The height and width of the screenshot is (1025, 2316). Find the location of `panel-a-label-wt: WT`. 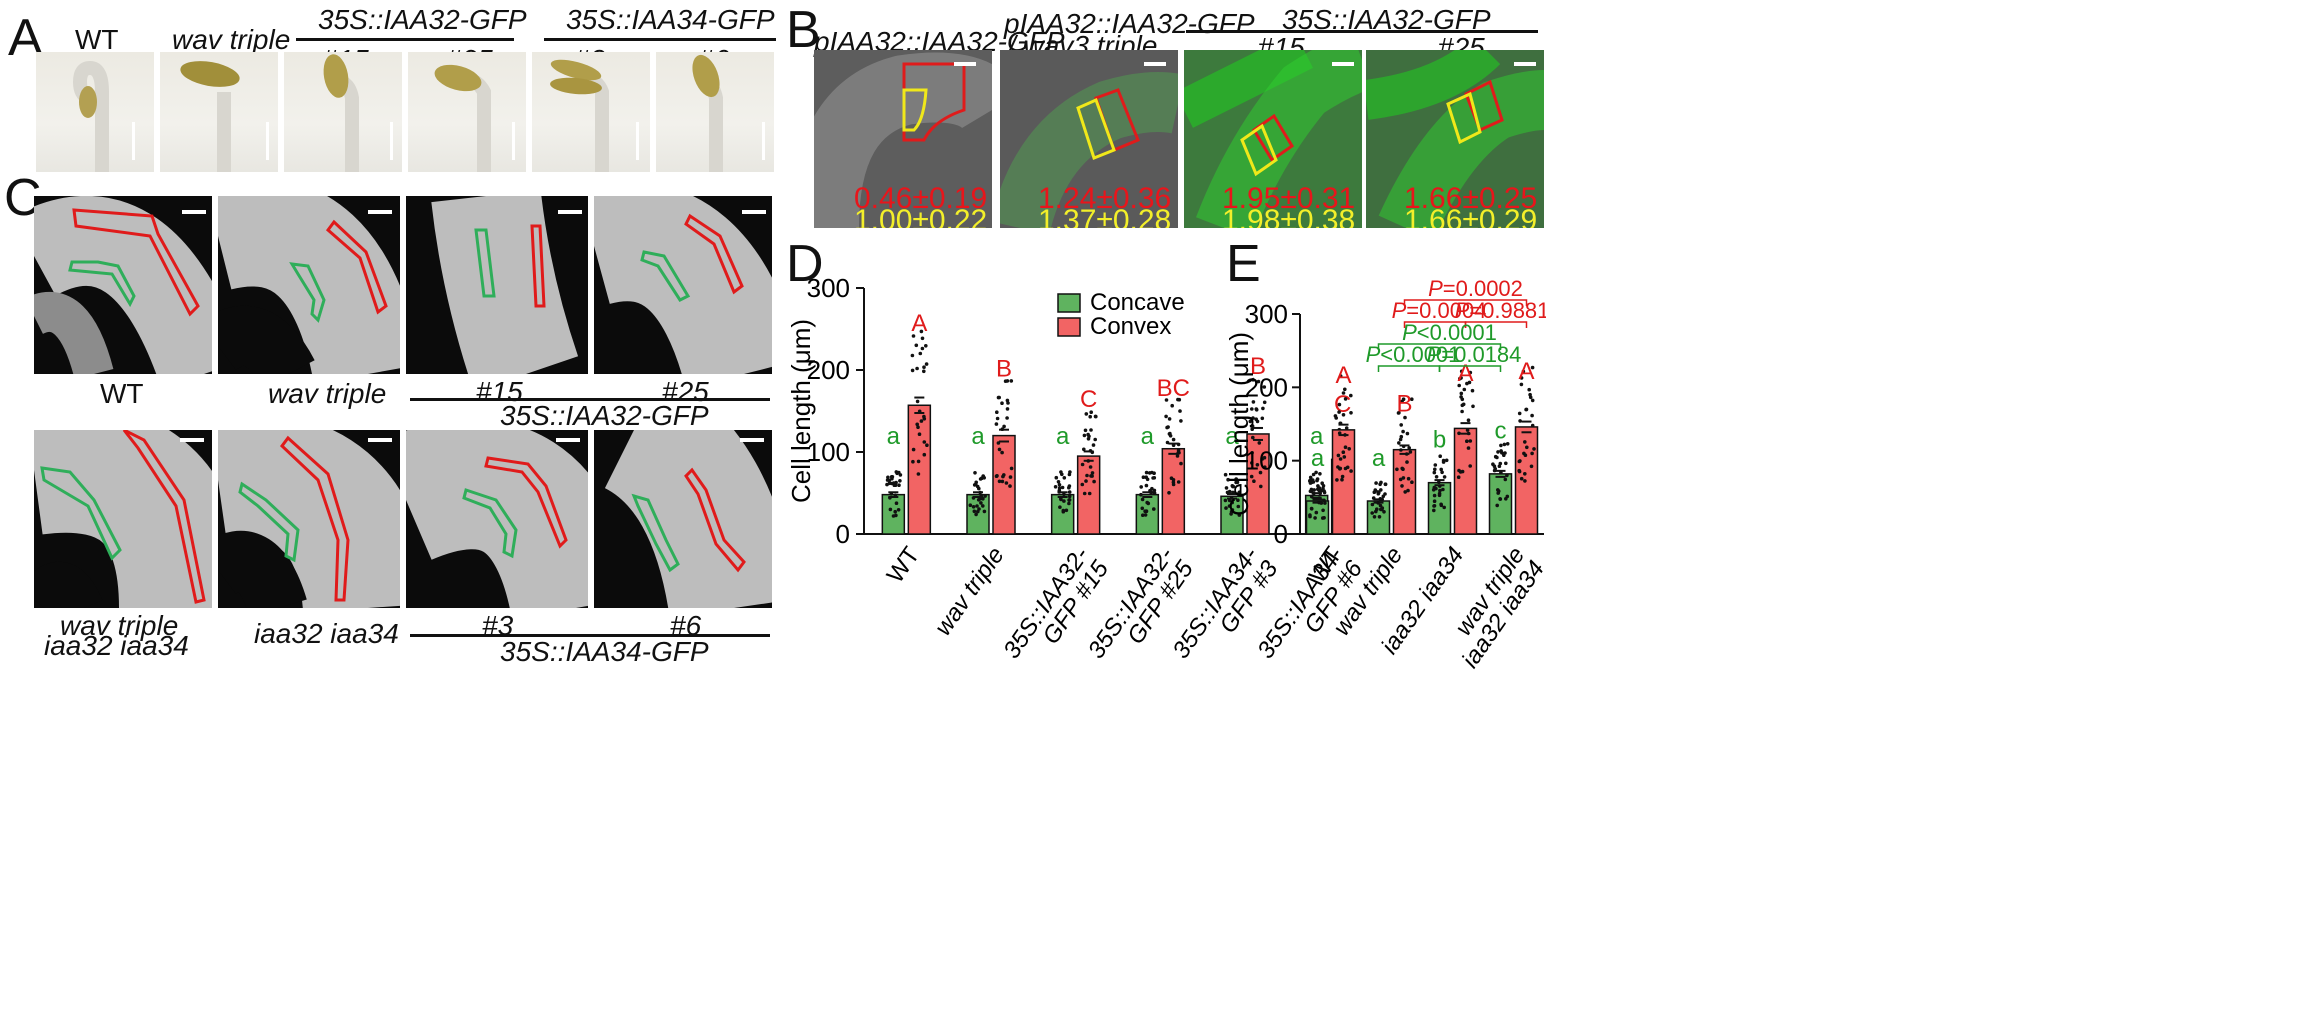

panel-a-label-wt: WT is located at coordinates (97, 39).